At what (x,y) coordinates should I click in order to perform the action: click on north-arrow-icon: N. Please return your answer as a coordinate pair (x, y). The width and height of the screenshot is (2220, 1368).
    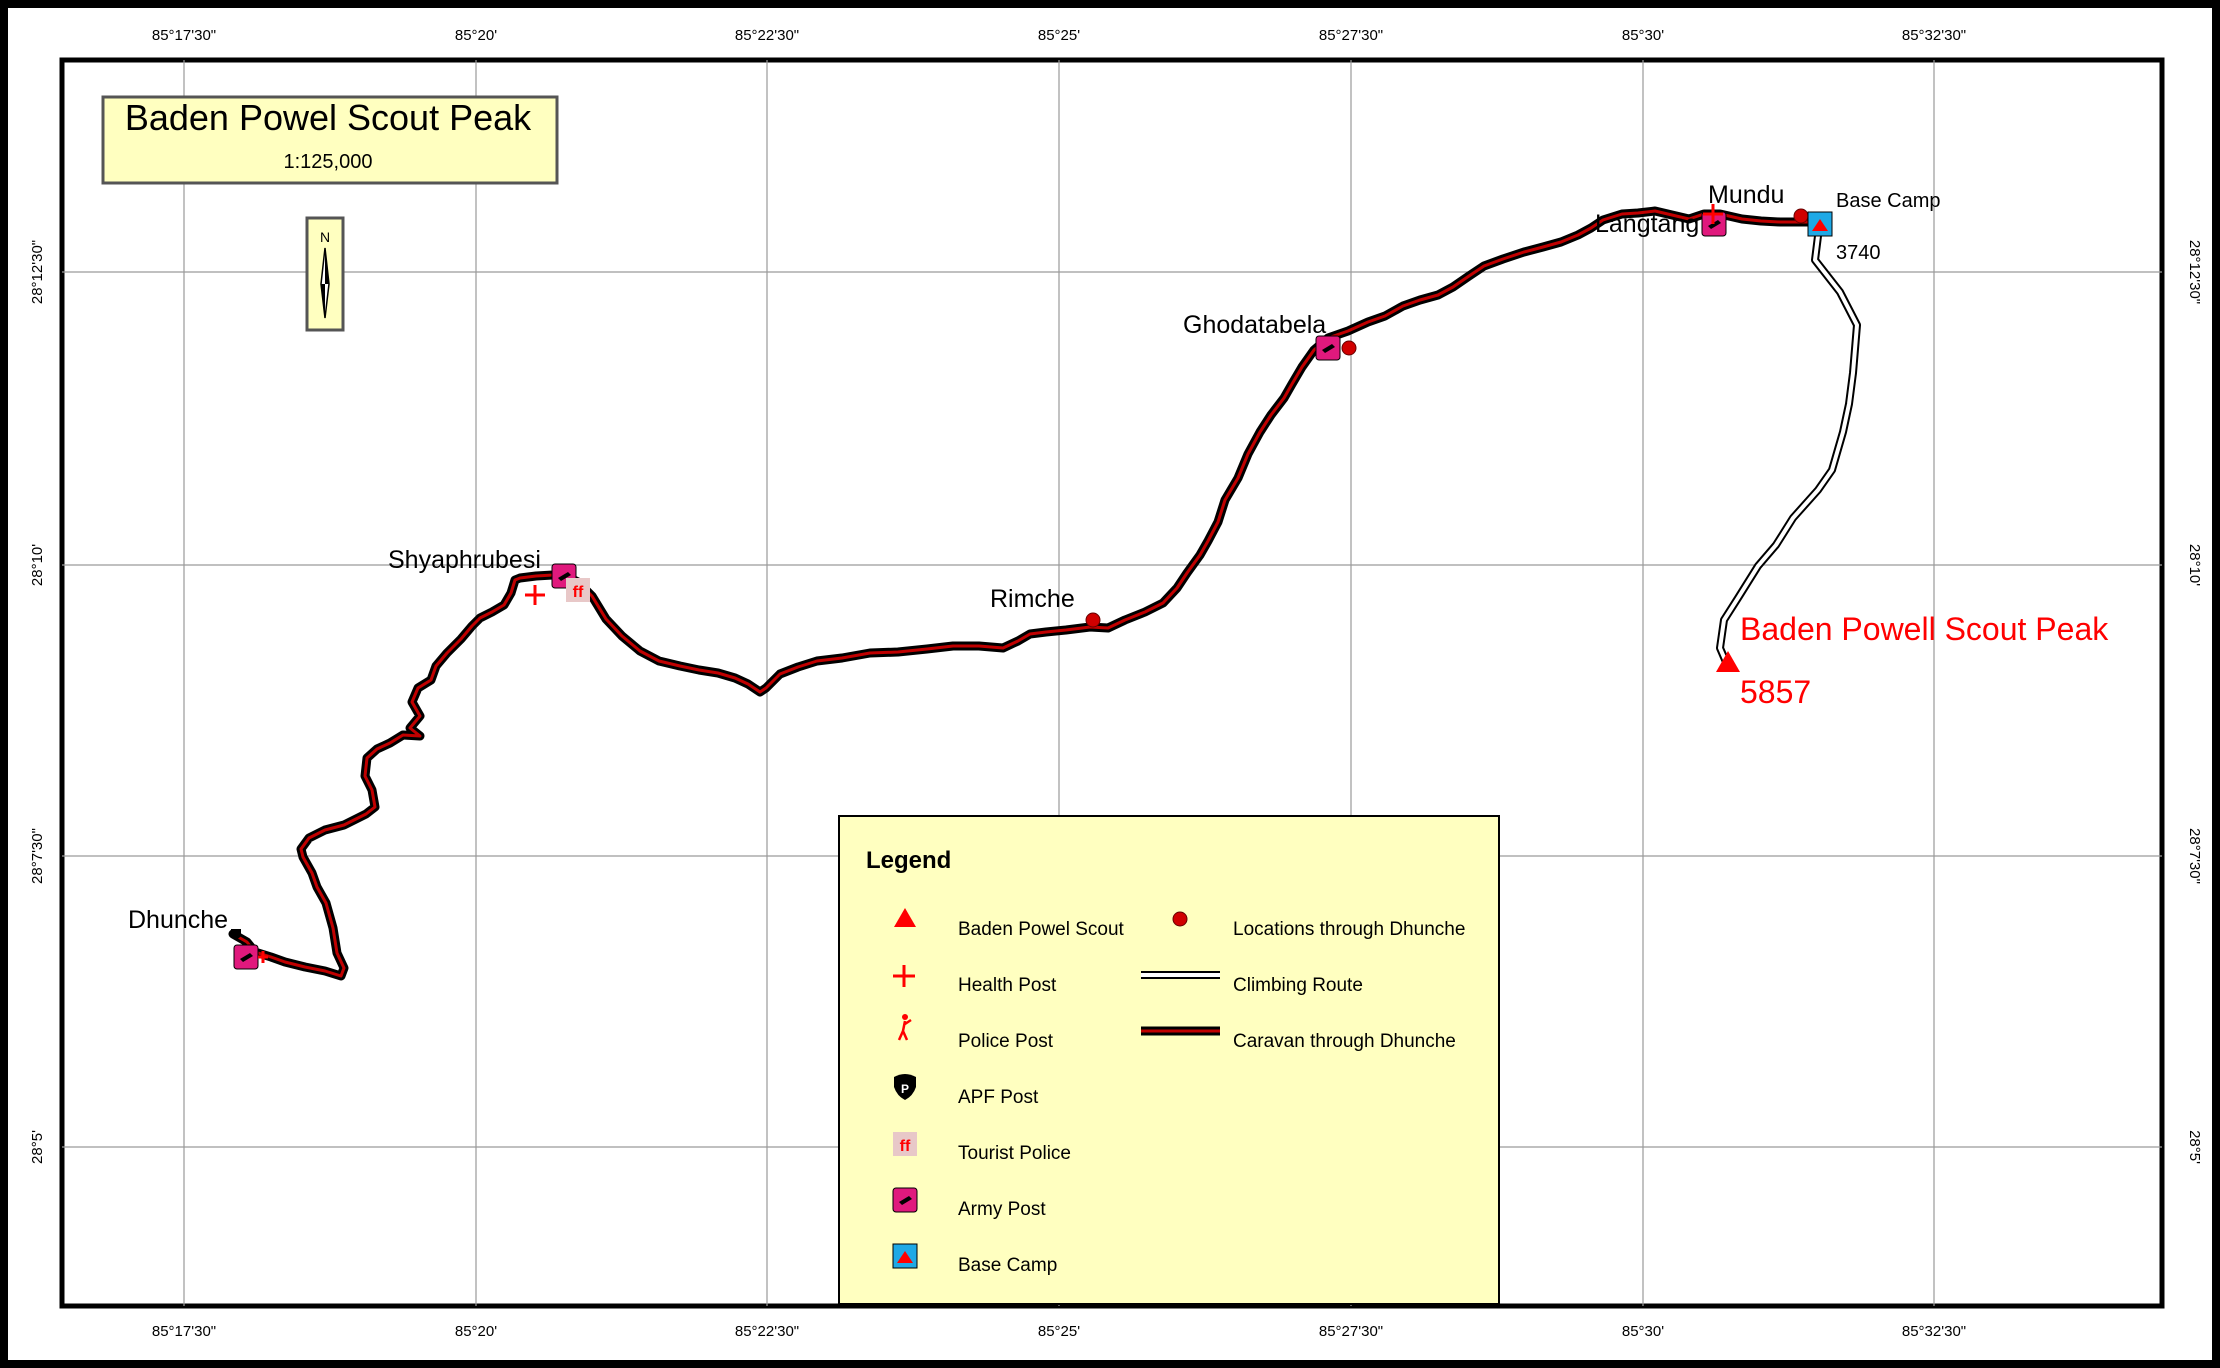
    Looking at the image, I should click on (325, 274).